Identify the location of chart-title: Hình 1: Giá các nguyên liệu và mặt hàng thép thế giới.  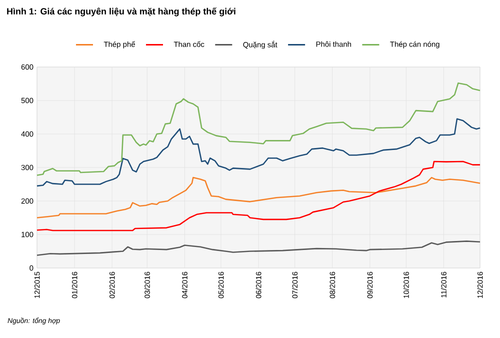
(121, 12).